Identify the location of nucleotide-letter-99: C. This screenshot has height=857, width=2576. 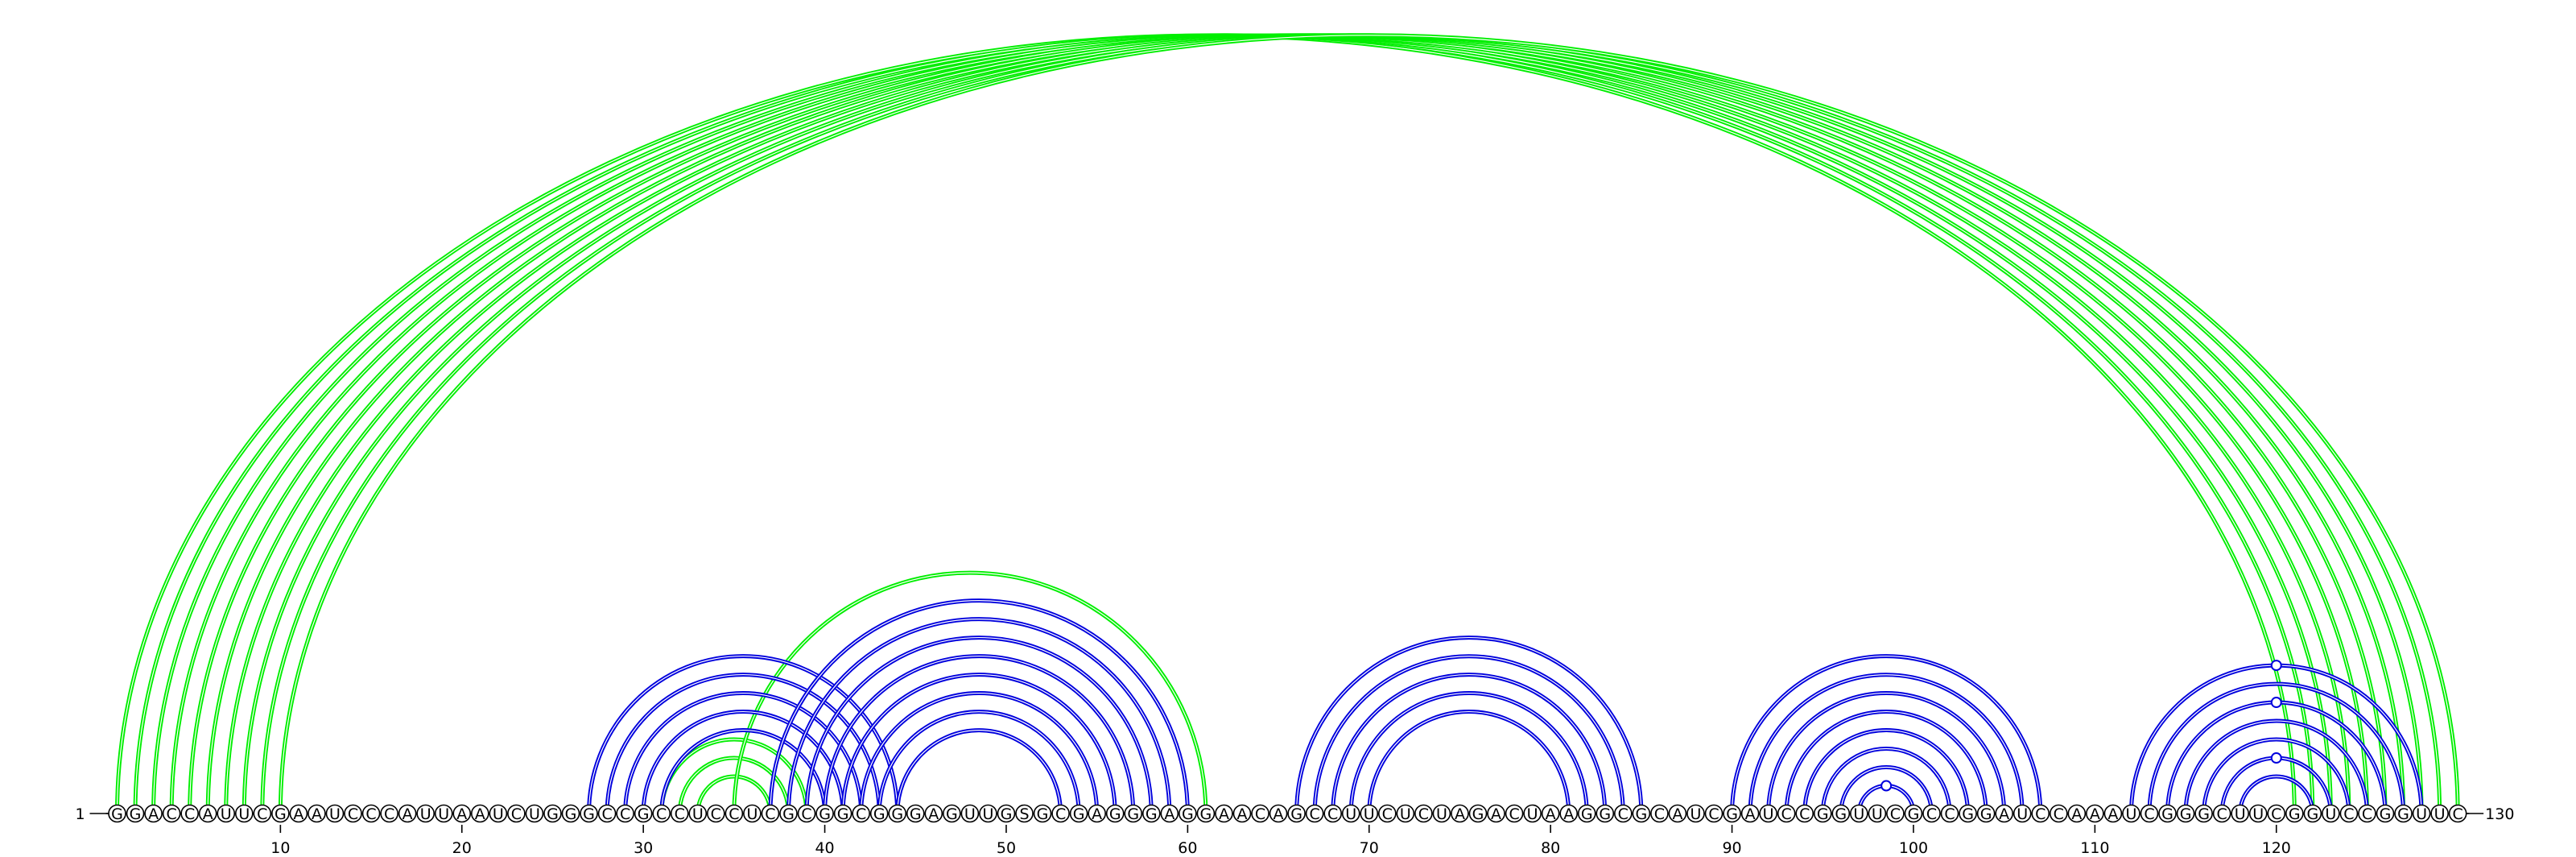
(1895, 814).